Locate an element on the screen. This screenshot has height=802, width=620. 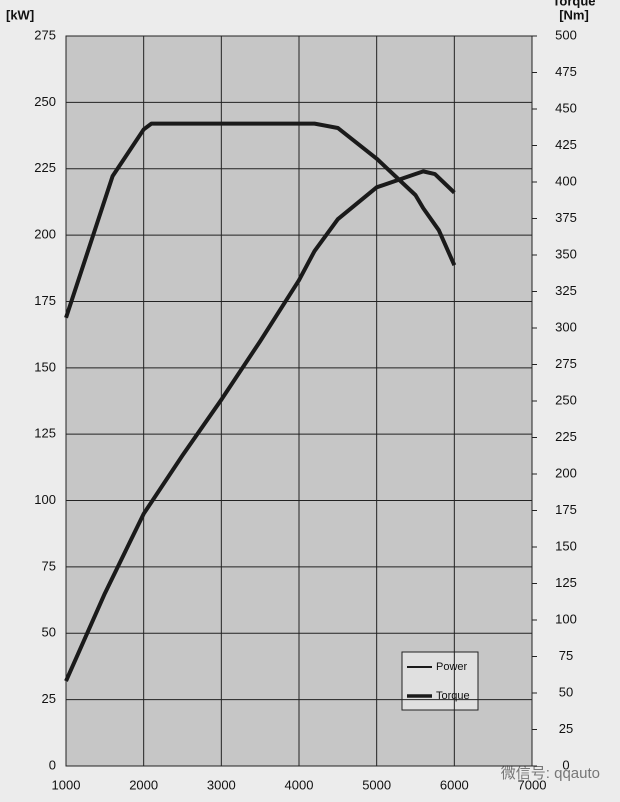
legend-label: Power is located at coordinates (452, 667).